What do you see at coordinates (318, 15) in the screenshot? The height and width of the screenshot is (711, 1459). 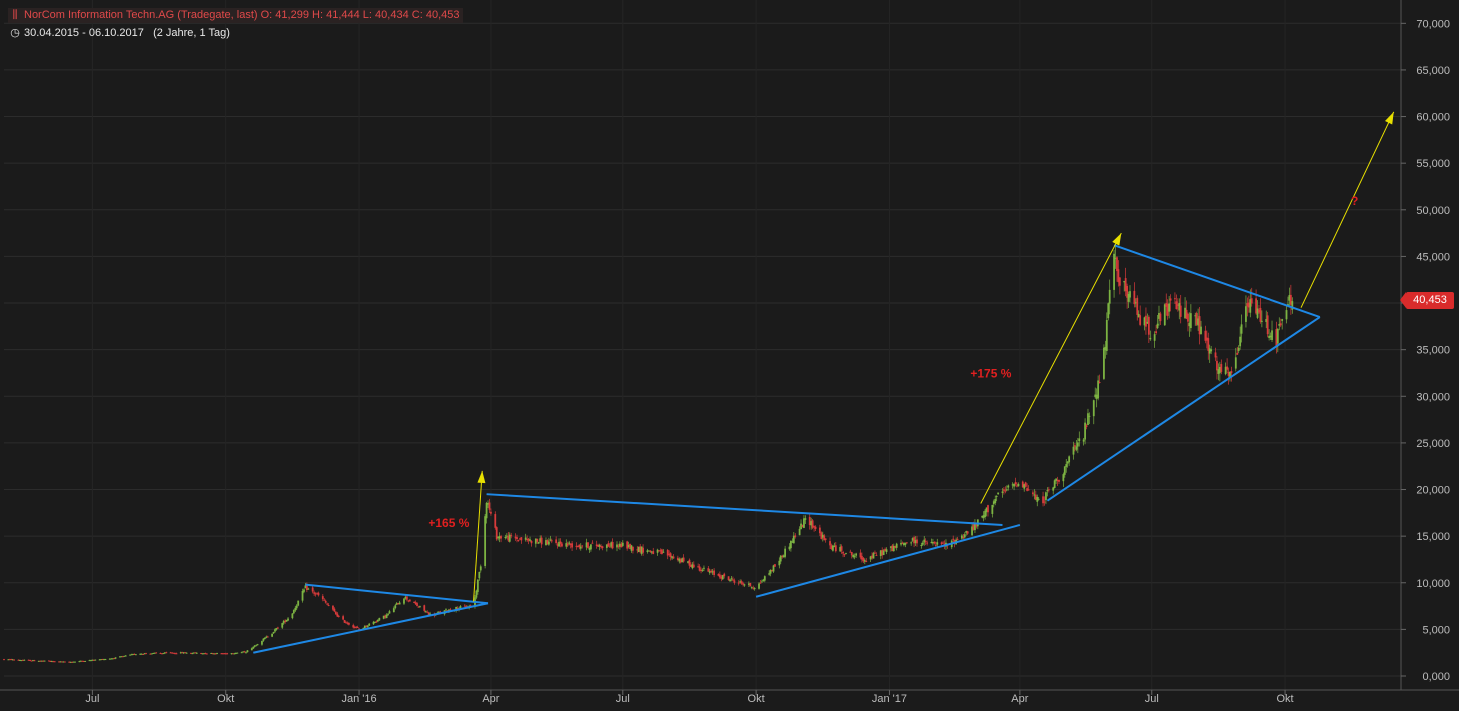 I see `high-label: H:` at bounding box center [318, 15].